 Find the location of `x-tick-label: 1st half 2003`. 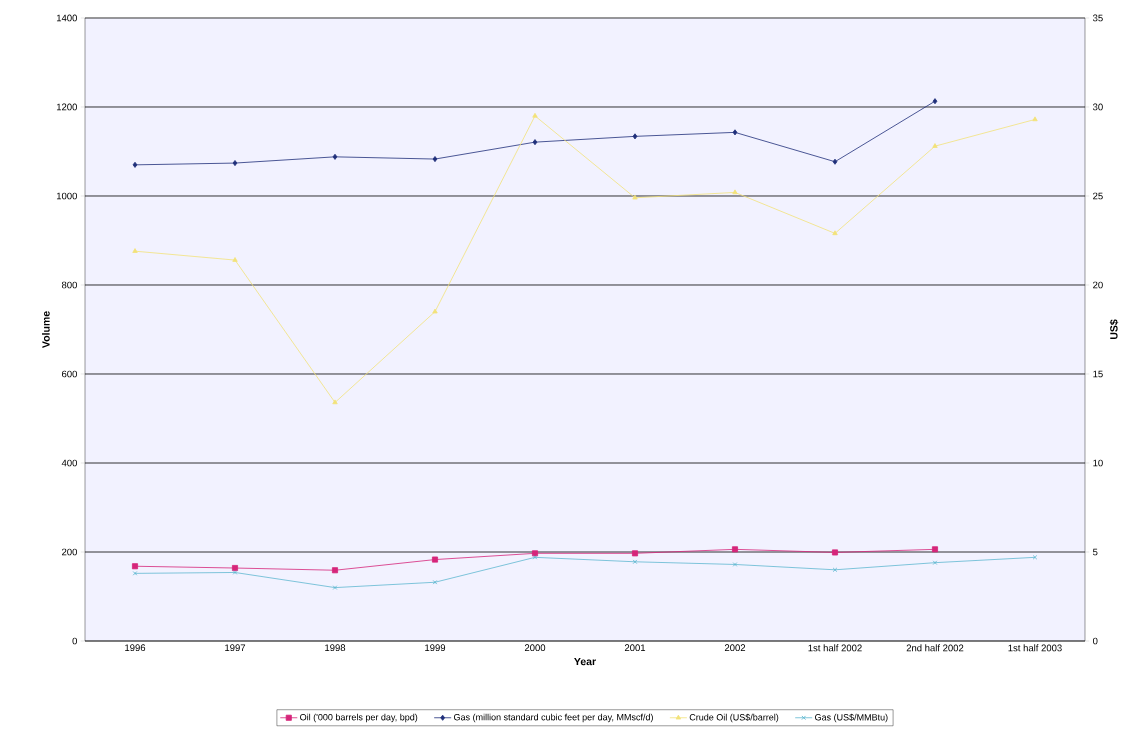

x-tick-label: 1st half 2003 is located at coordinates (1035, 648).